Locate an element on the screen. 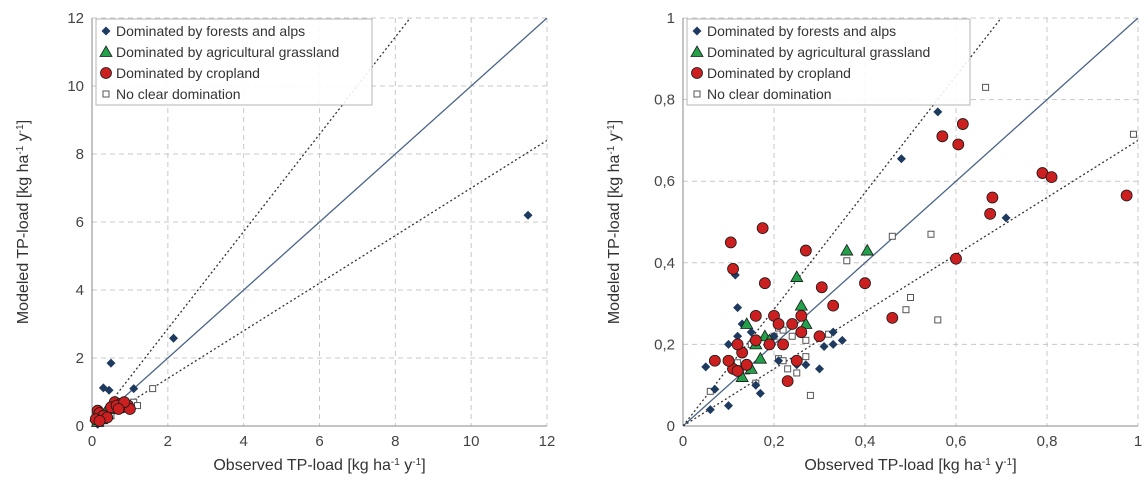 The width and height of the screenshot is (1148, 483). legend-label: No clear domination is located at coordinates (178, 94).